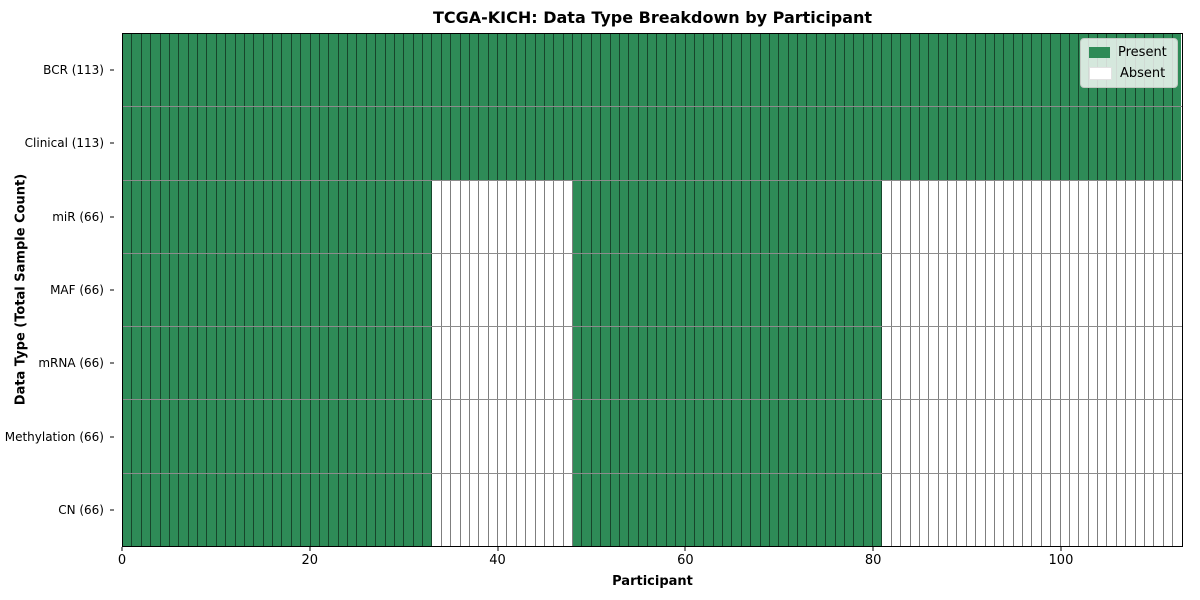  What do you see at coordinates (54, 436) in the screenshot?
I see `y-tick-label: Methylation (66)` at bounding box center [54, 436].